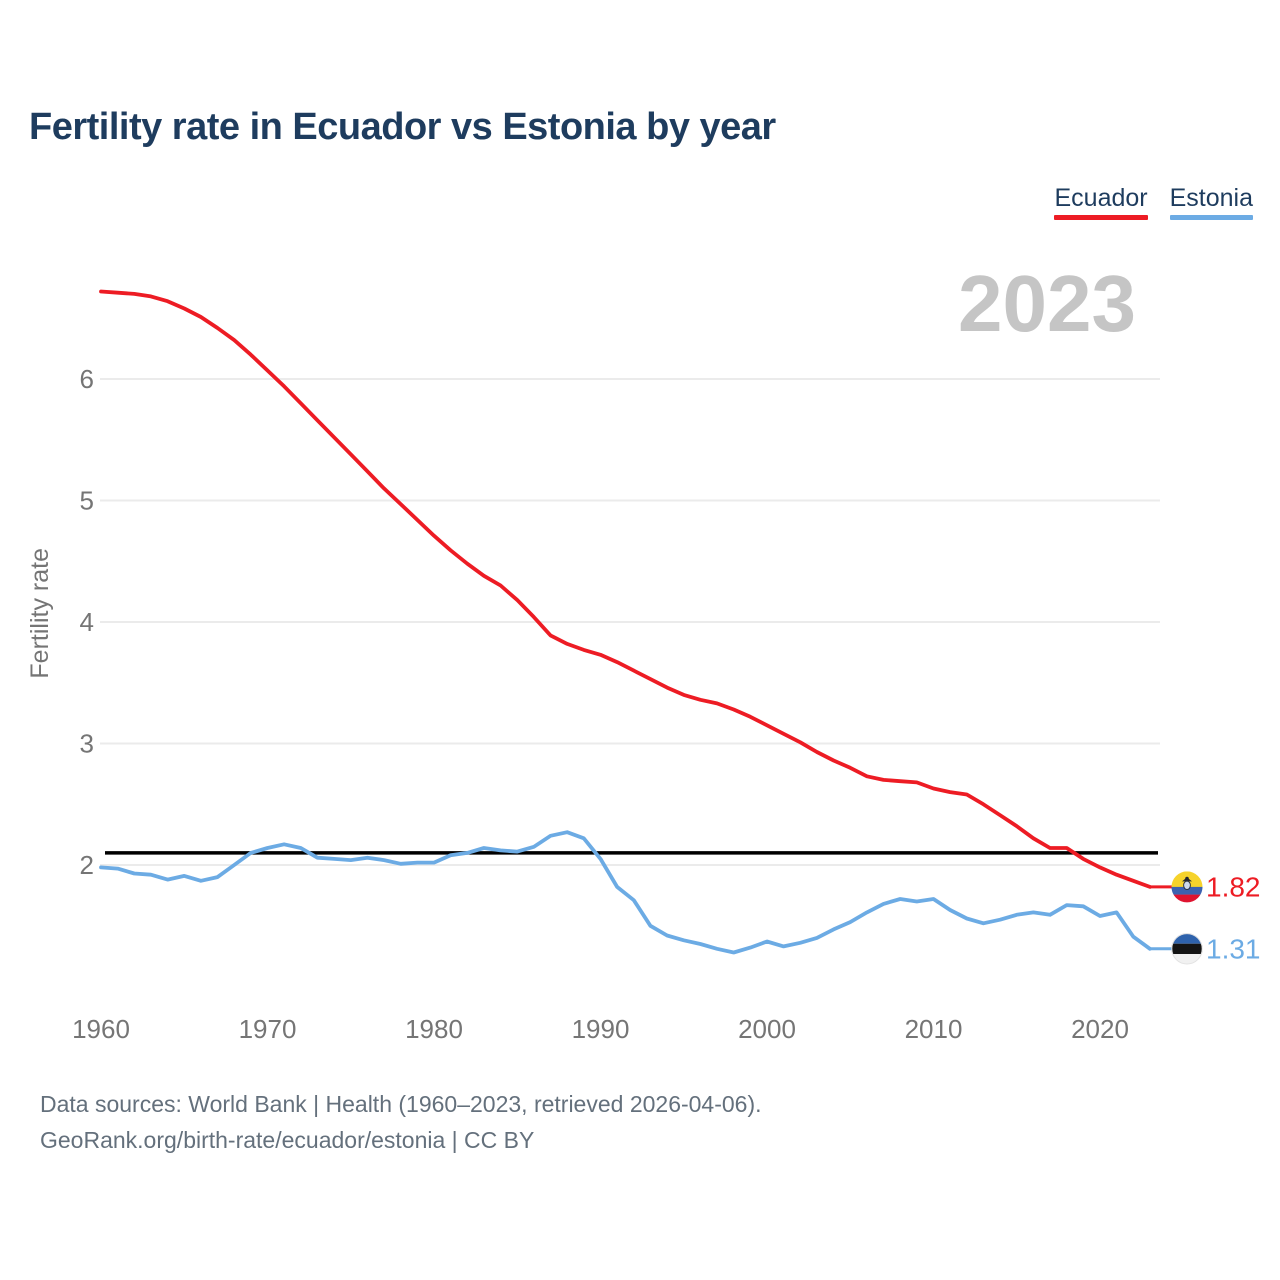 The image size is (1280, 1280). What do you see at coordinates (1187, 887) in the screenshot?
I see `ecuador-flag-icon` at bounding box center [1187, 887].